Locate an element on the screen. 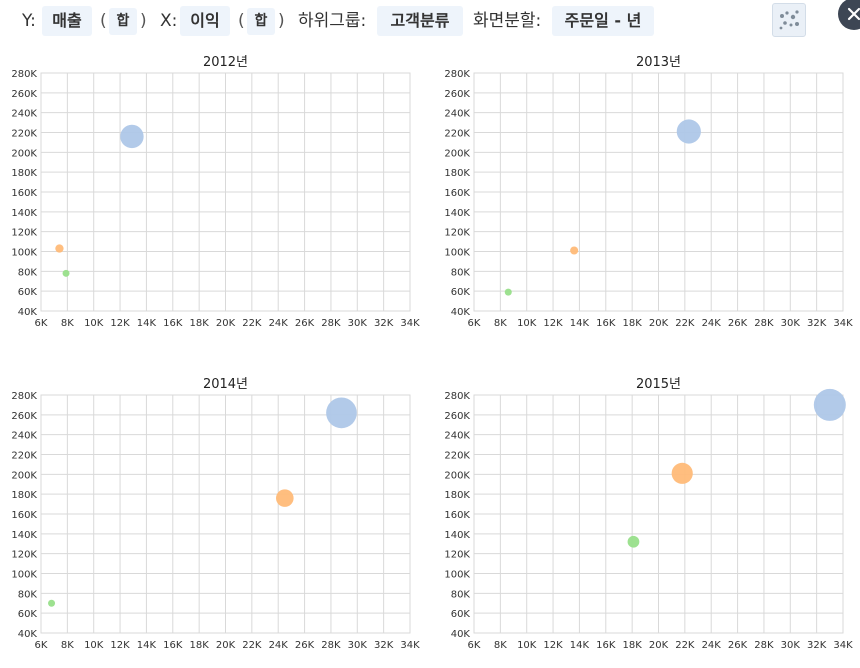 This screenshot has height=668, width=860. split-field-chip: 주문일 - 년 is located at coordinates (603, 21).